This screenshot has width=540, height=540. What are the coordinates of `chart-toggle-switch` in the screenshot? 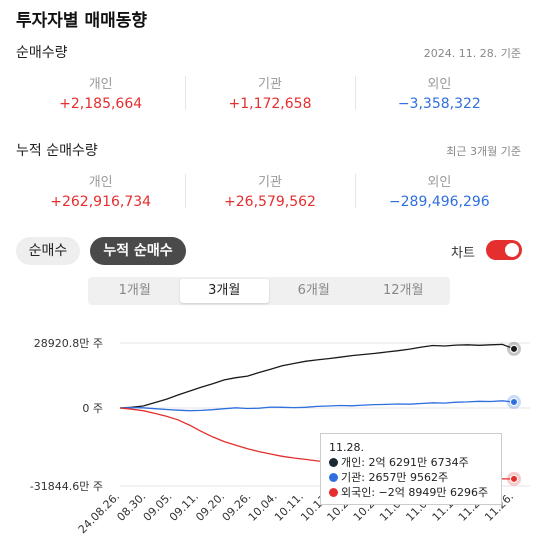 It's located at (504, 250).